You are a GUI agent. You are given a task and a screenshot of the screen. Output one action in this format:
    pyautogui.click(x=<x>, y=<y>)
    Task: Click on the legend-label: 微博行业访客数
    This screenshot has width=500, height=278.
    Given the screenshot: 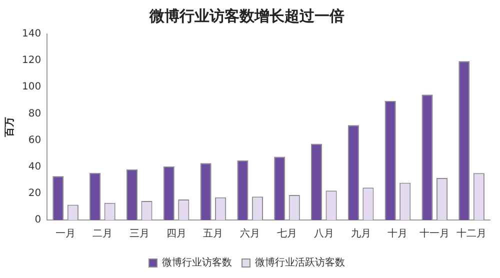 What is the action you would take?
    pyautogui.click(x=197, y=262)
    